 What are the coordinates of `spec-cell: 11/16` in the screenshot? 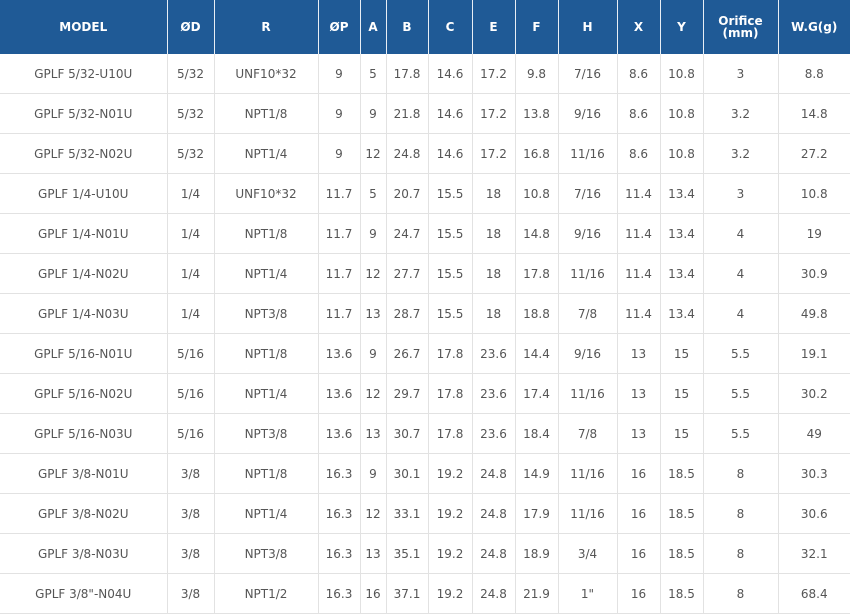 It's located at (587, 473).